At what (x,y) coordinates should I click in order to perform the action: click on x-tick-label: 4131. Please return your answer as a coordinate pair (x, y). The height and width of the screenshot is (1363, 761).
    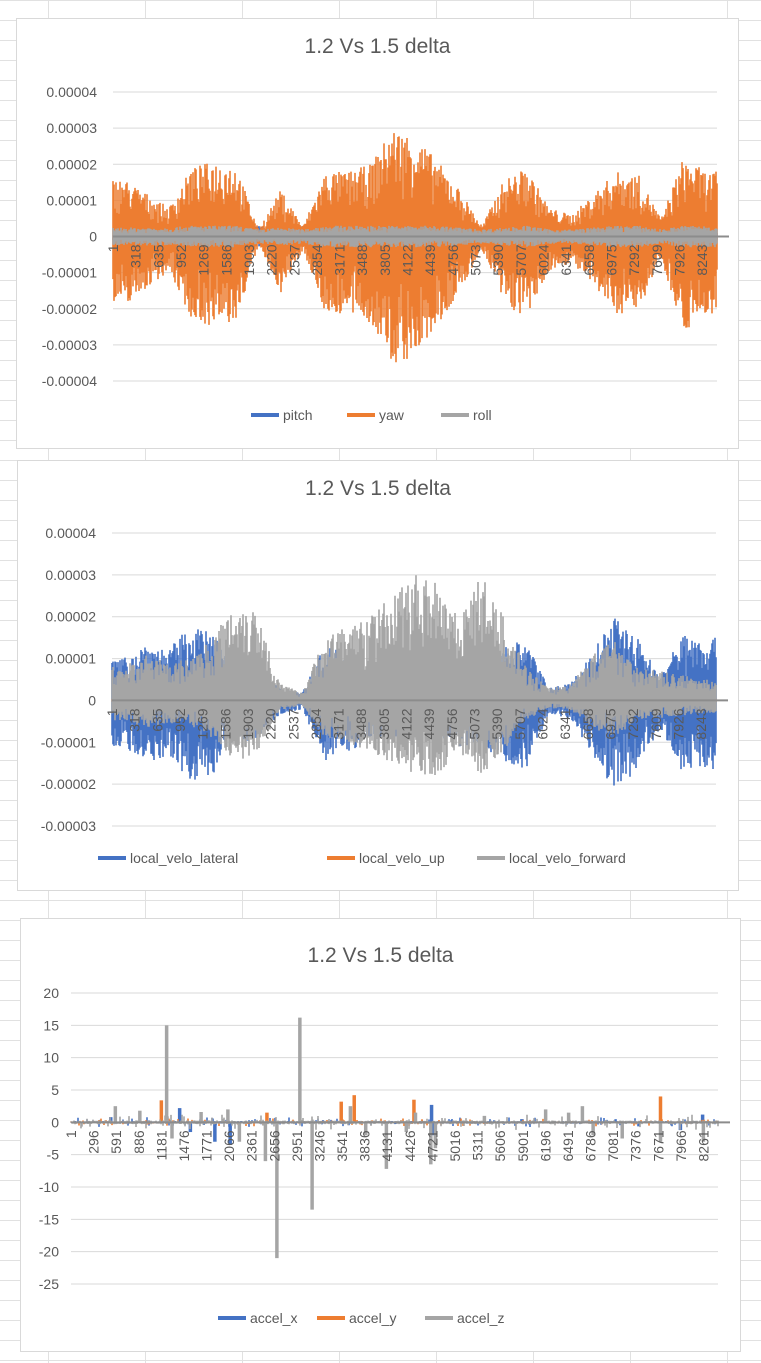
    Looking at the image, I should click on (387, 1145).